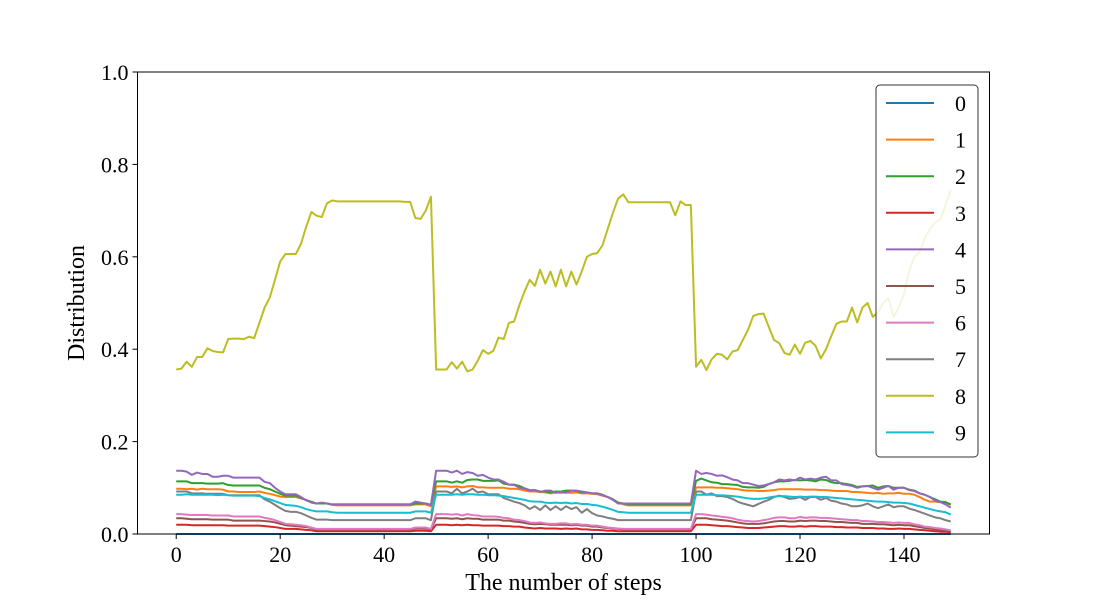 This screenshot has height=600, width=1100. I want to click on legend: 0 1 2 3 4 5 6 7 8 9, so click(927, 271).